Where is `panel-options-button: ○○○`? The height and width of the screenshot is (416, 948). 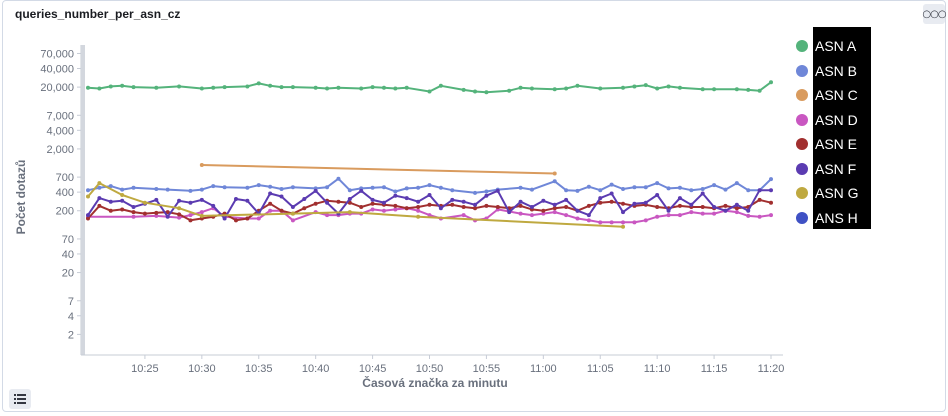
panel-options-button: ○○○ is located at coordinates (934, 14).